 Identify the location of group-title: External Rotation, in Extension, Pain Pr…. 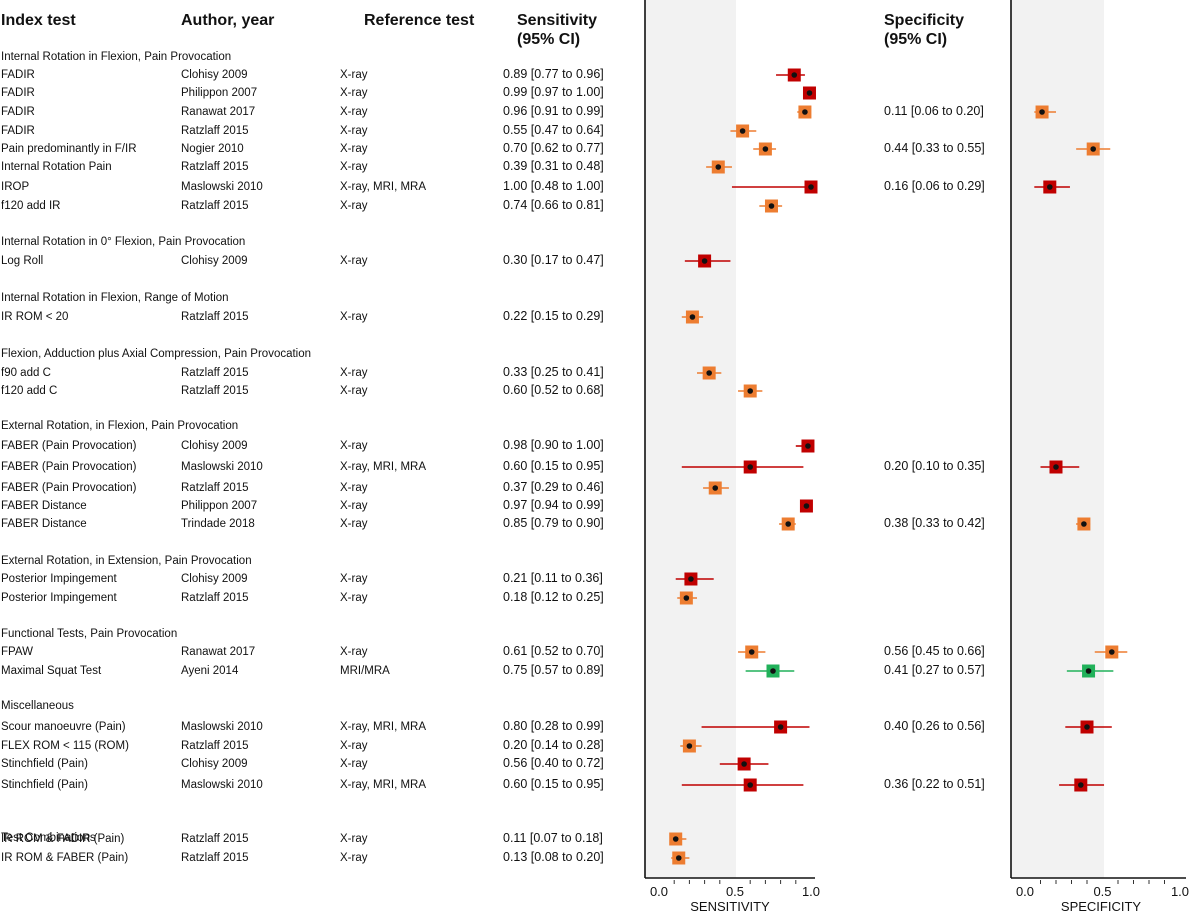
(126, 561).